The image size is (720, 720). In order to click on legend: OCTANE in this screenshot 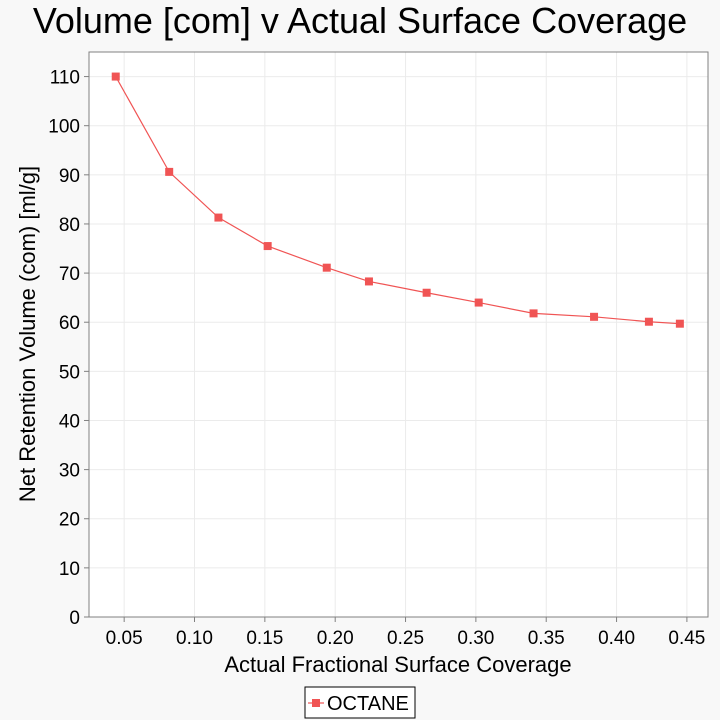, I will do `click(360, 702)`.